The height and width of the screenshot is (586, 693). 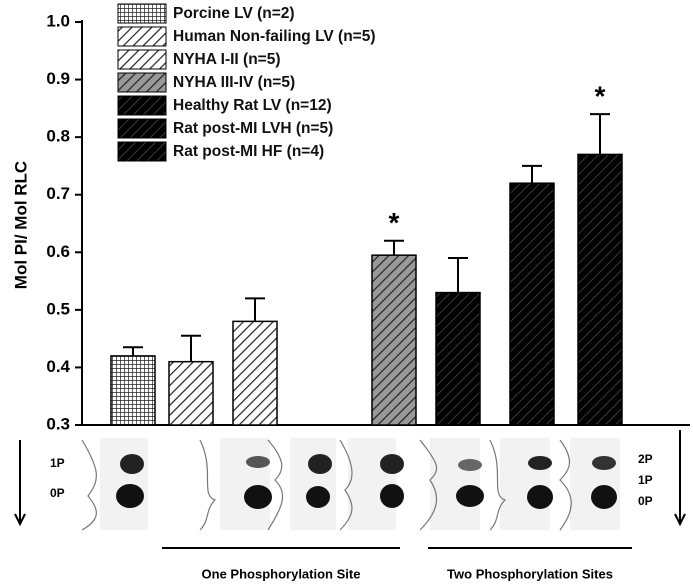 What do you see at coordinates (530, 573) in the screenshot?
I see `group-label: Two Phosphorylation Sites` at bounding box center [530, 573].